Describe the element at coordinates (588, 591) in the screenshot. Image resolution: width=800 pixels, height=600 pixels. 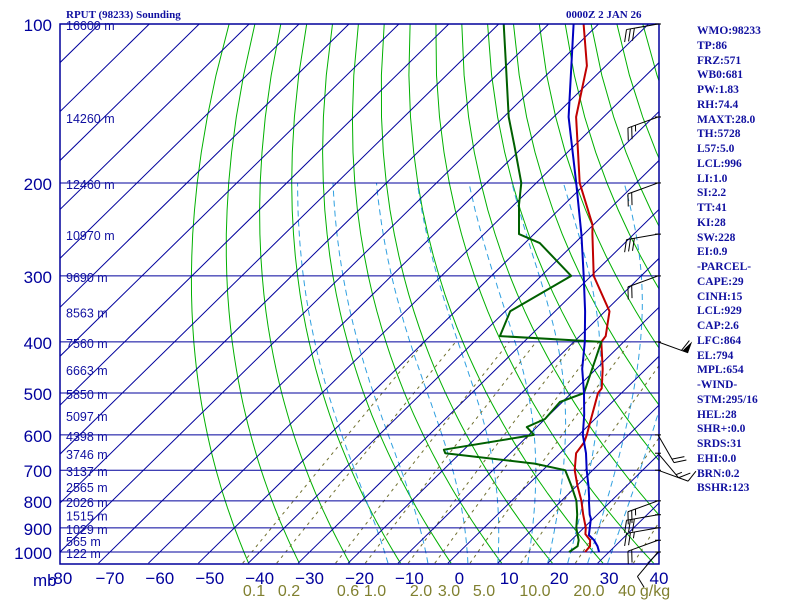
I see `mixing-ratio-label: 20.0` at that location.